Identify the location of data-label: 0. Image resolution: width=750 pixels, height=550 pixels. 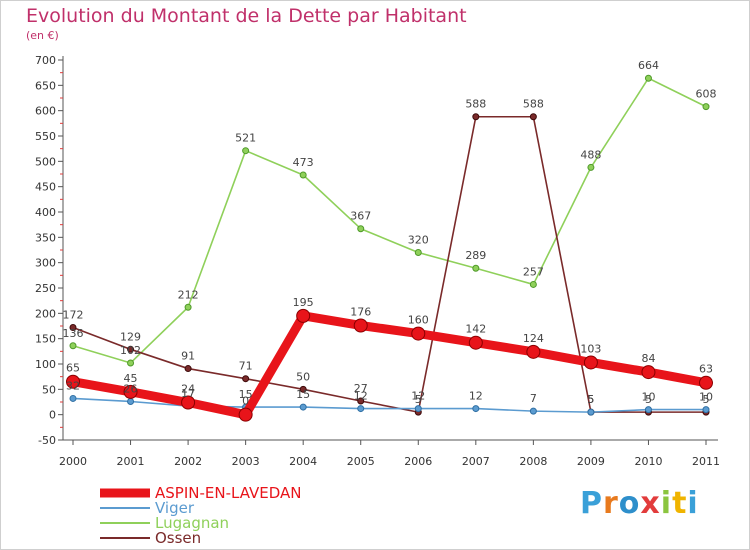
(245, 401).